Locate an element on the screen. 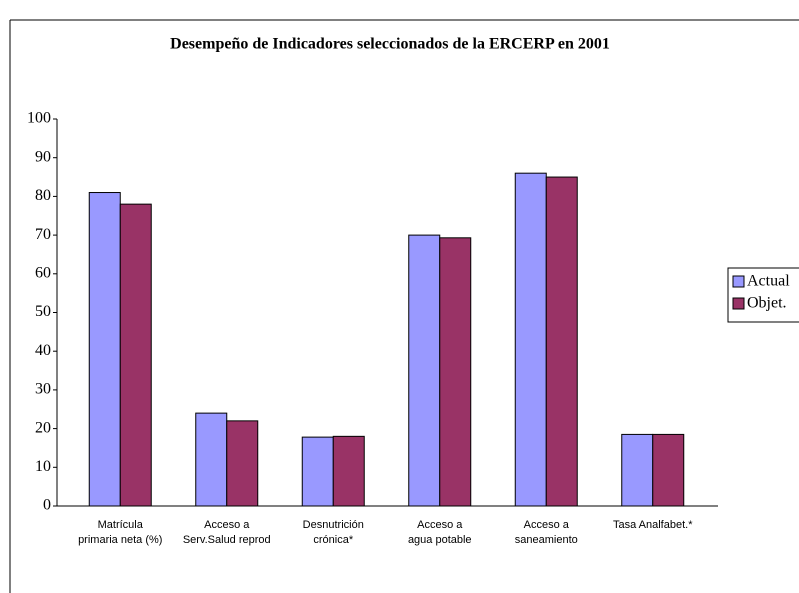  x-tick-label: Serv.Salud reprod is located at coordinates (227, 540).